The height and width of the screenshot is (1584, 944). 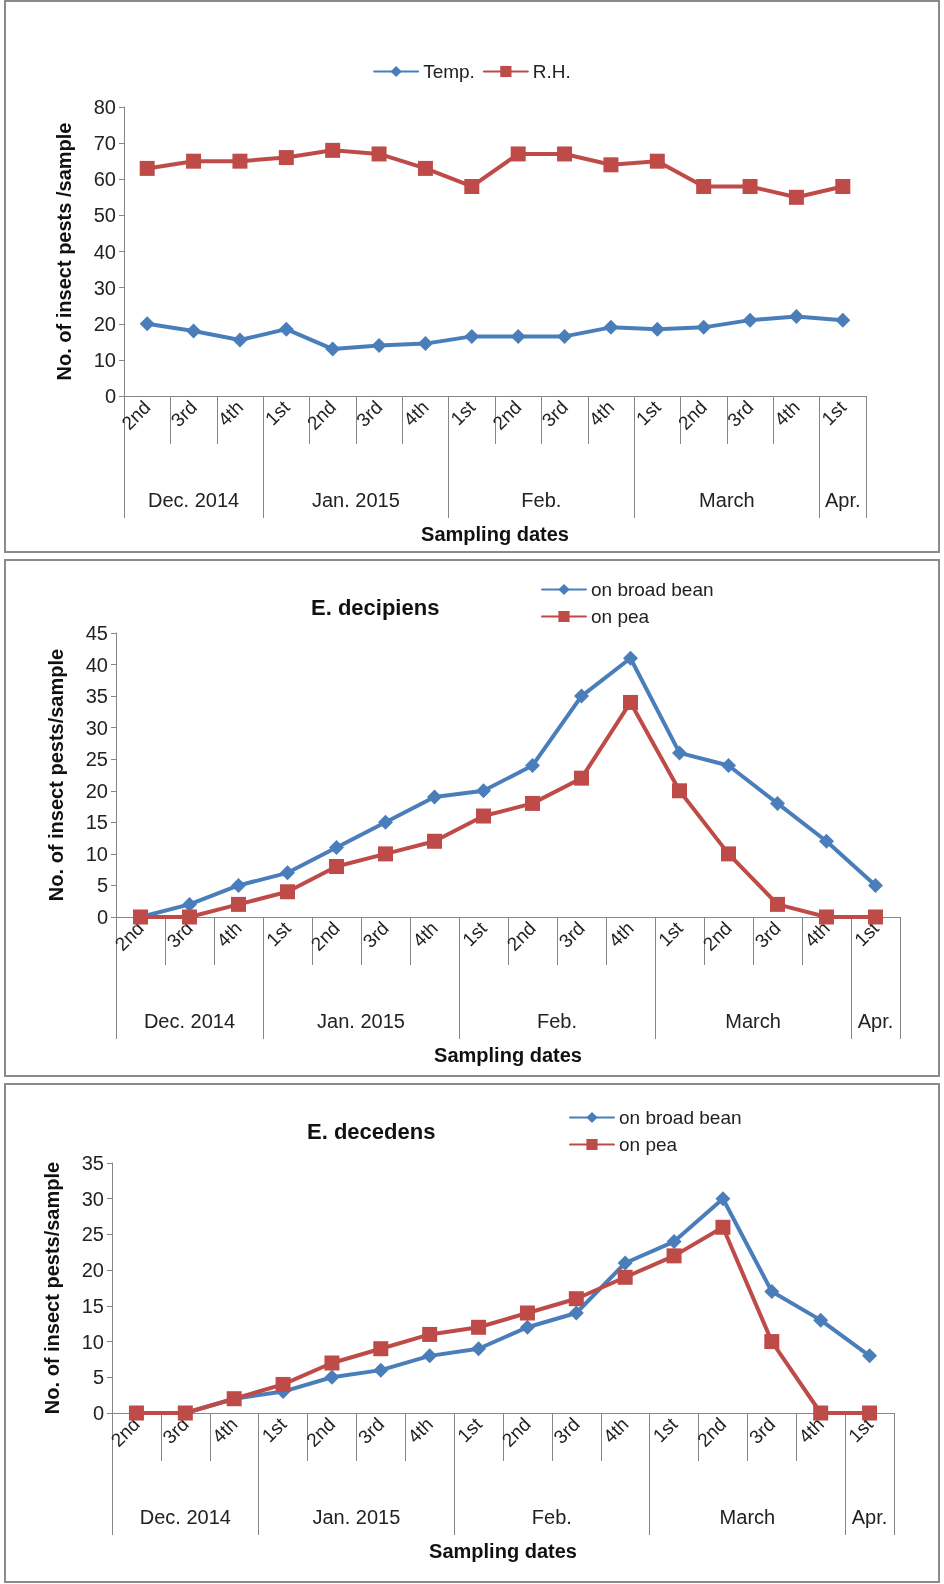 What do you see at coordinates (64, 251) in the screenshot?
I see `y-axis-title: No. of insect pests /sample` at bounding box center [64, 251].